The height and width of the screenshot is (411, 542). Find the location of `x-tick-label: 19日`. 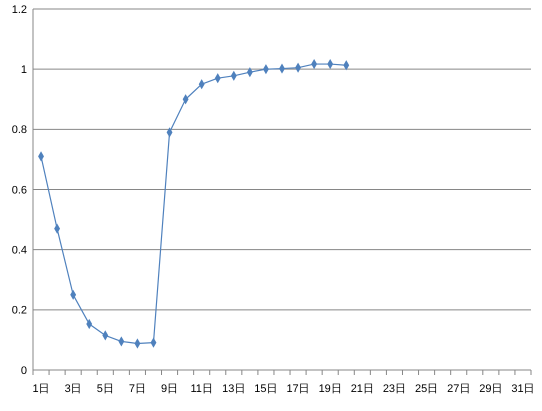

x-tick-label: 19日 is located at coordinates (330, 389).